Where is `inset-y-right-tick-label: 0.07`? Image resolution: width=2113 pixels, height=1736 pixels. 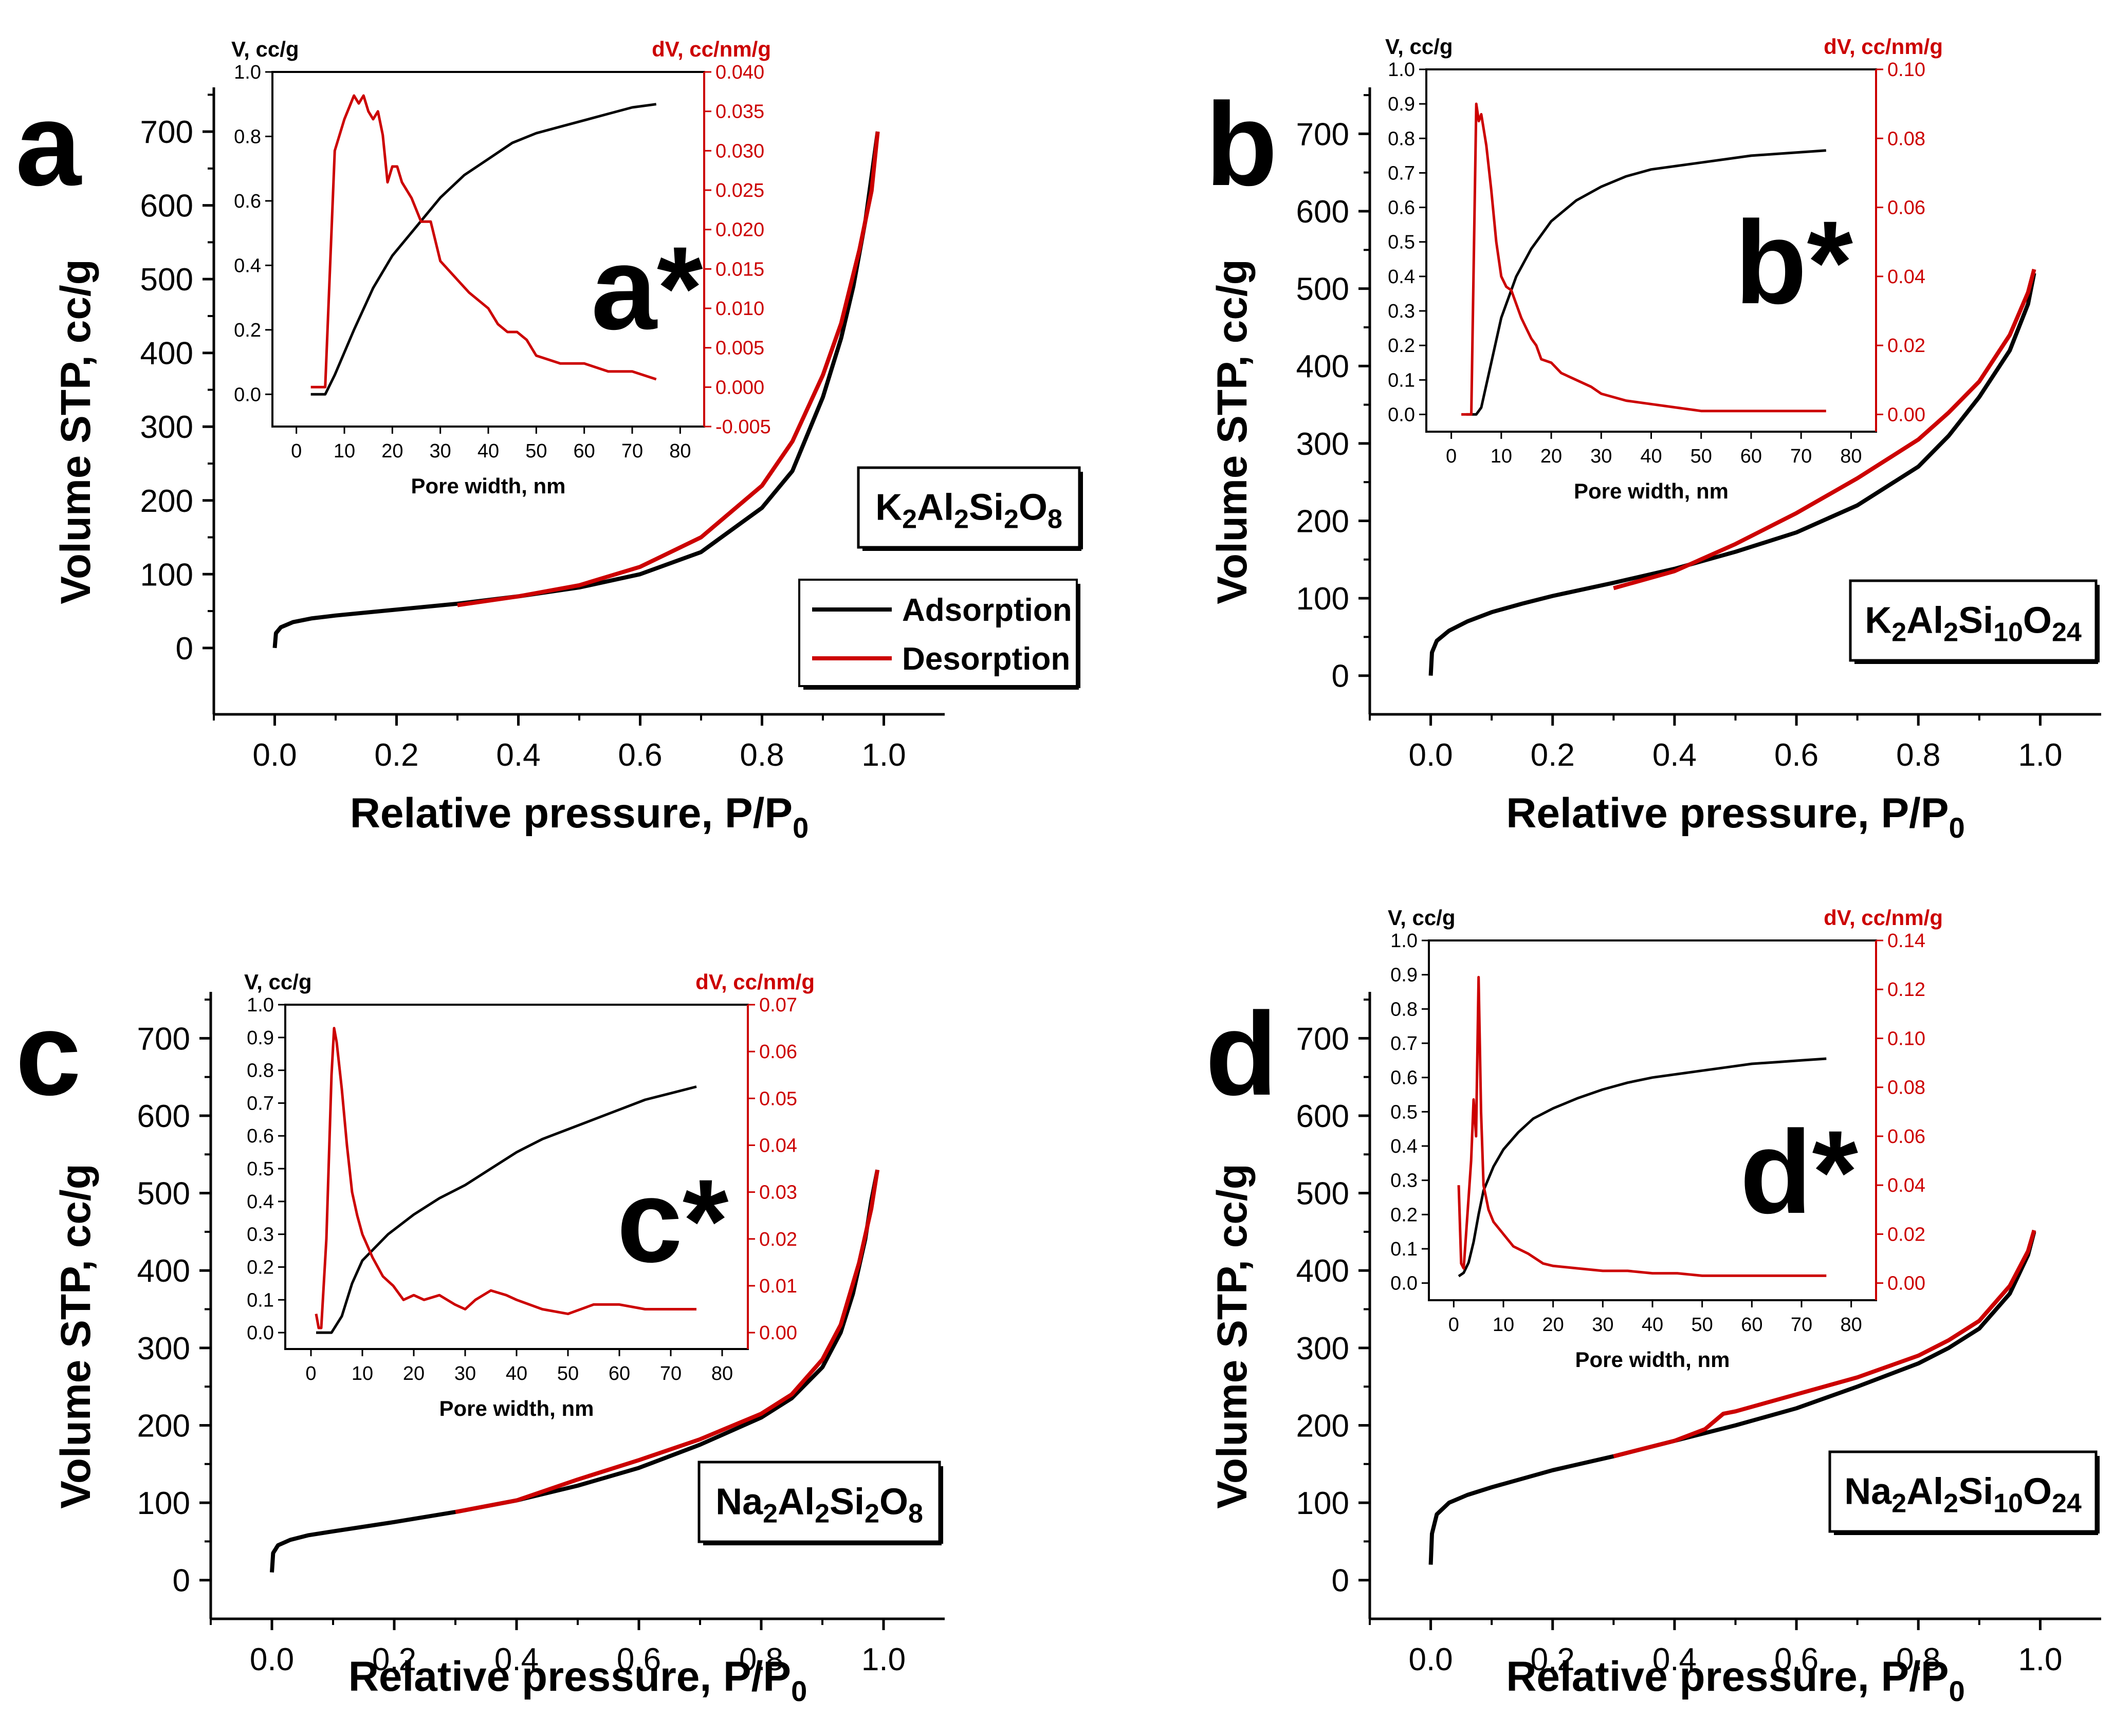 inset-y-right-tick-label: 0.07 is located at coordinates (778, 1005).